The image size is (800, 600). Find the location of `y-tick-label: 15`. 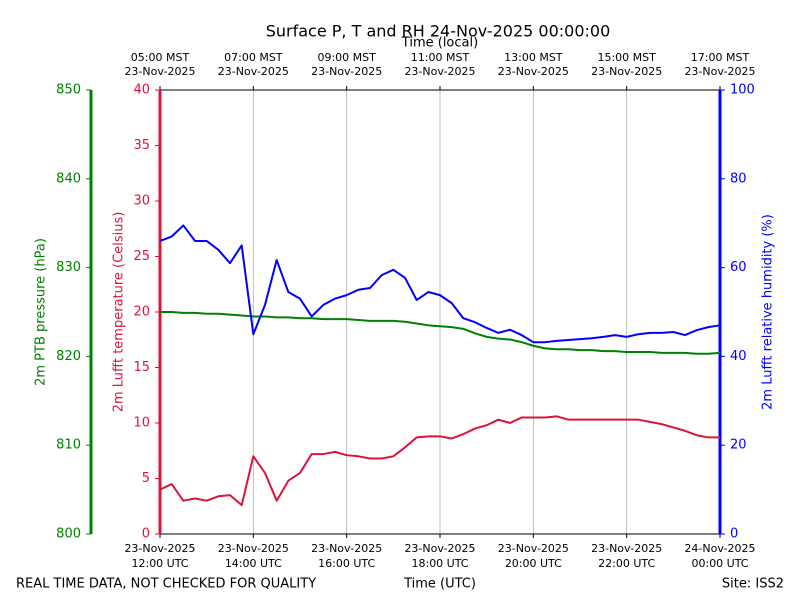

y-tick-label: 15 is located at coordinates (141, 367).